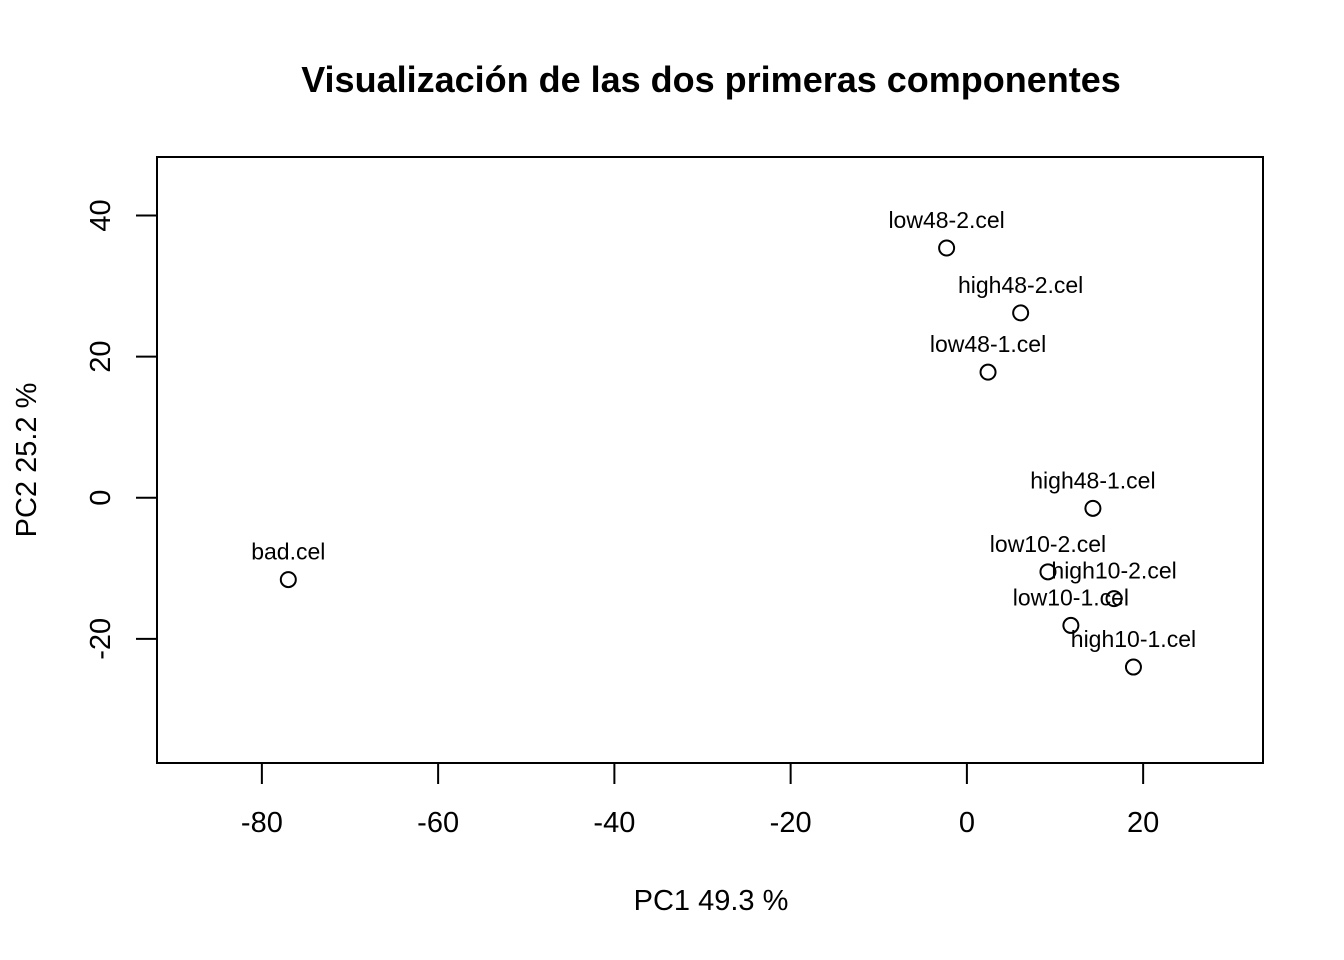  I want to click on y-tick-label: 20, so click(101, 357).